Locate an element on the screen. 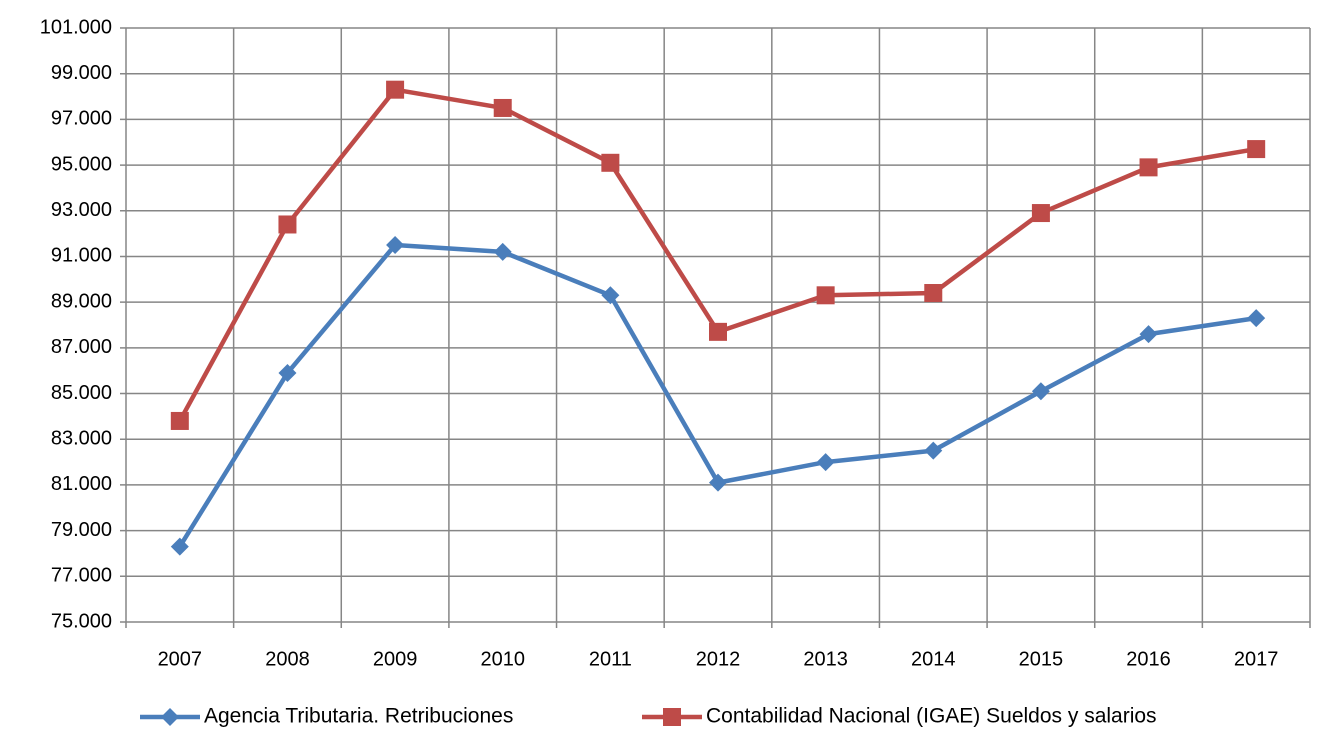 Image resolution: width=1325 pixels, height=729 pixels. y-tick-label: 79.000 is located at coordinates (81, 530).